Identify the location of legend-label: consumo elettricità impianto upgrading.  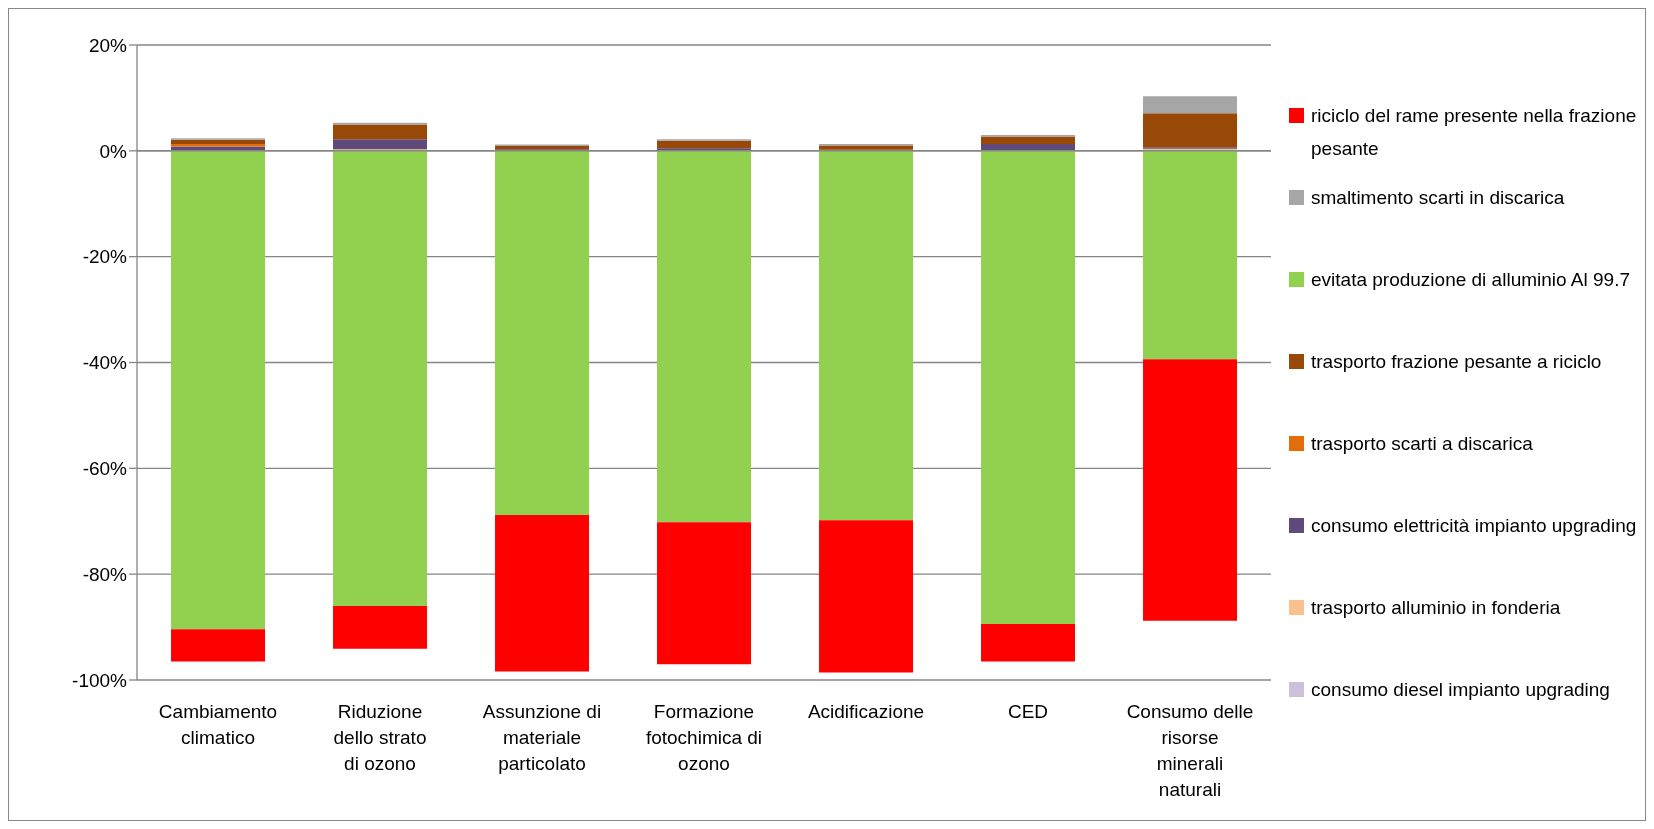
(1474, 526).